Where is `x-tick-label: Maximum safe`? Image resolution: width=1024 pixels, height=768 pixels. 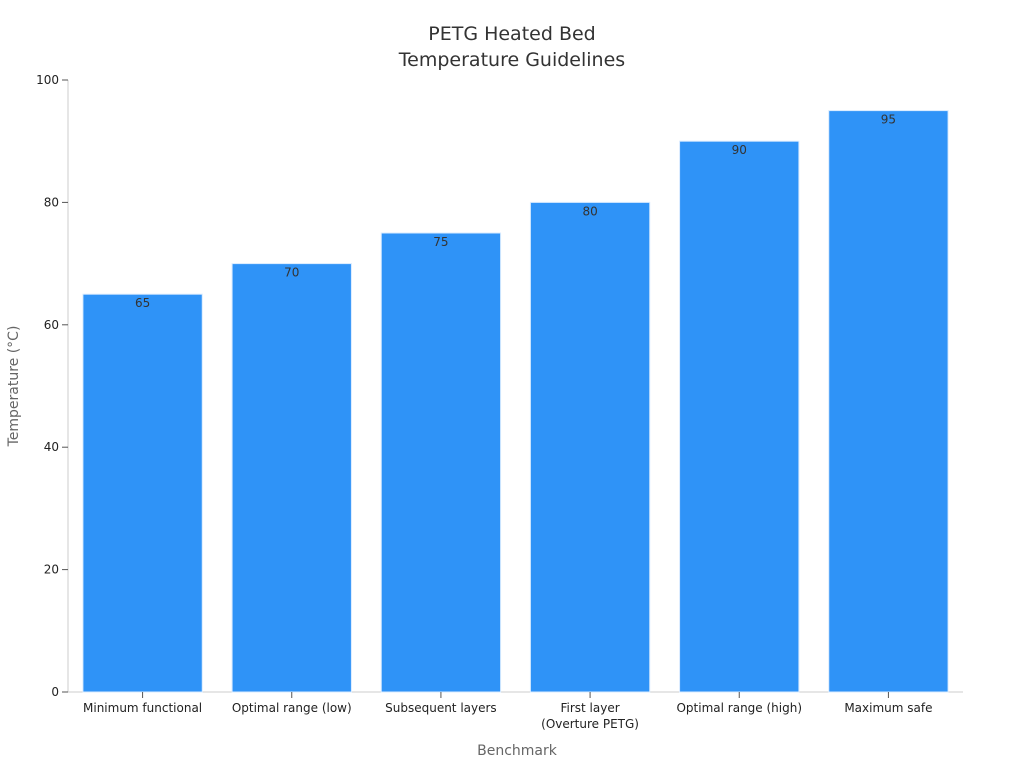
x-tick-label: Maximum safe is located at coordinates (888, 708).